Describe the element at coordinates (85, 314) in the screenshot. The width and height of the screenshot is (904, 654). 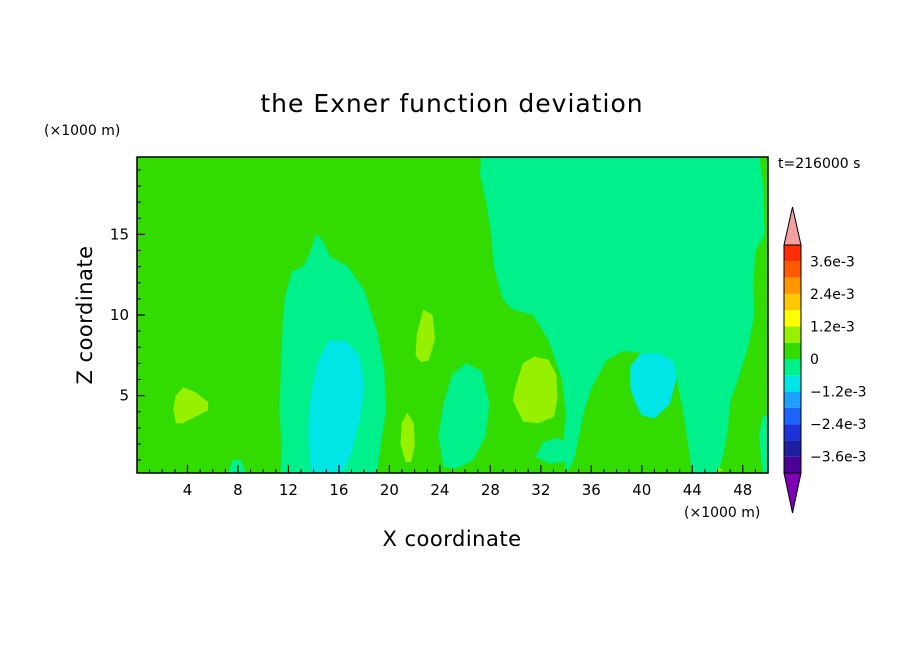
I see `y-axis-label: Z coordinate` at that location.